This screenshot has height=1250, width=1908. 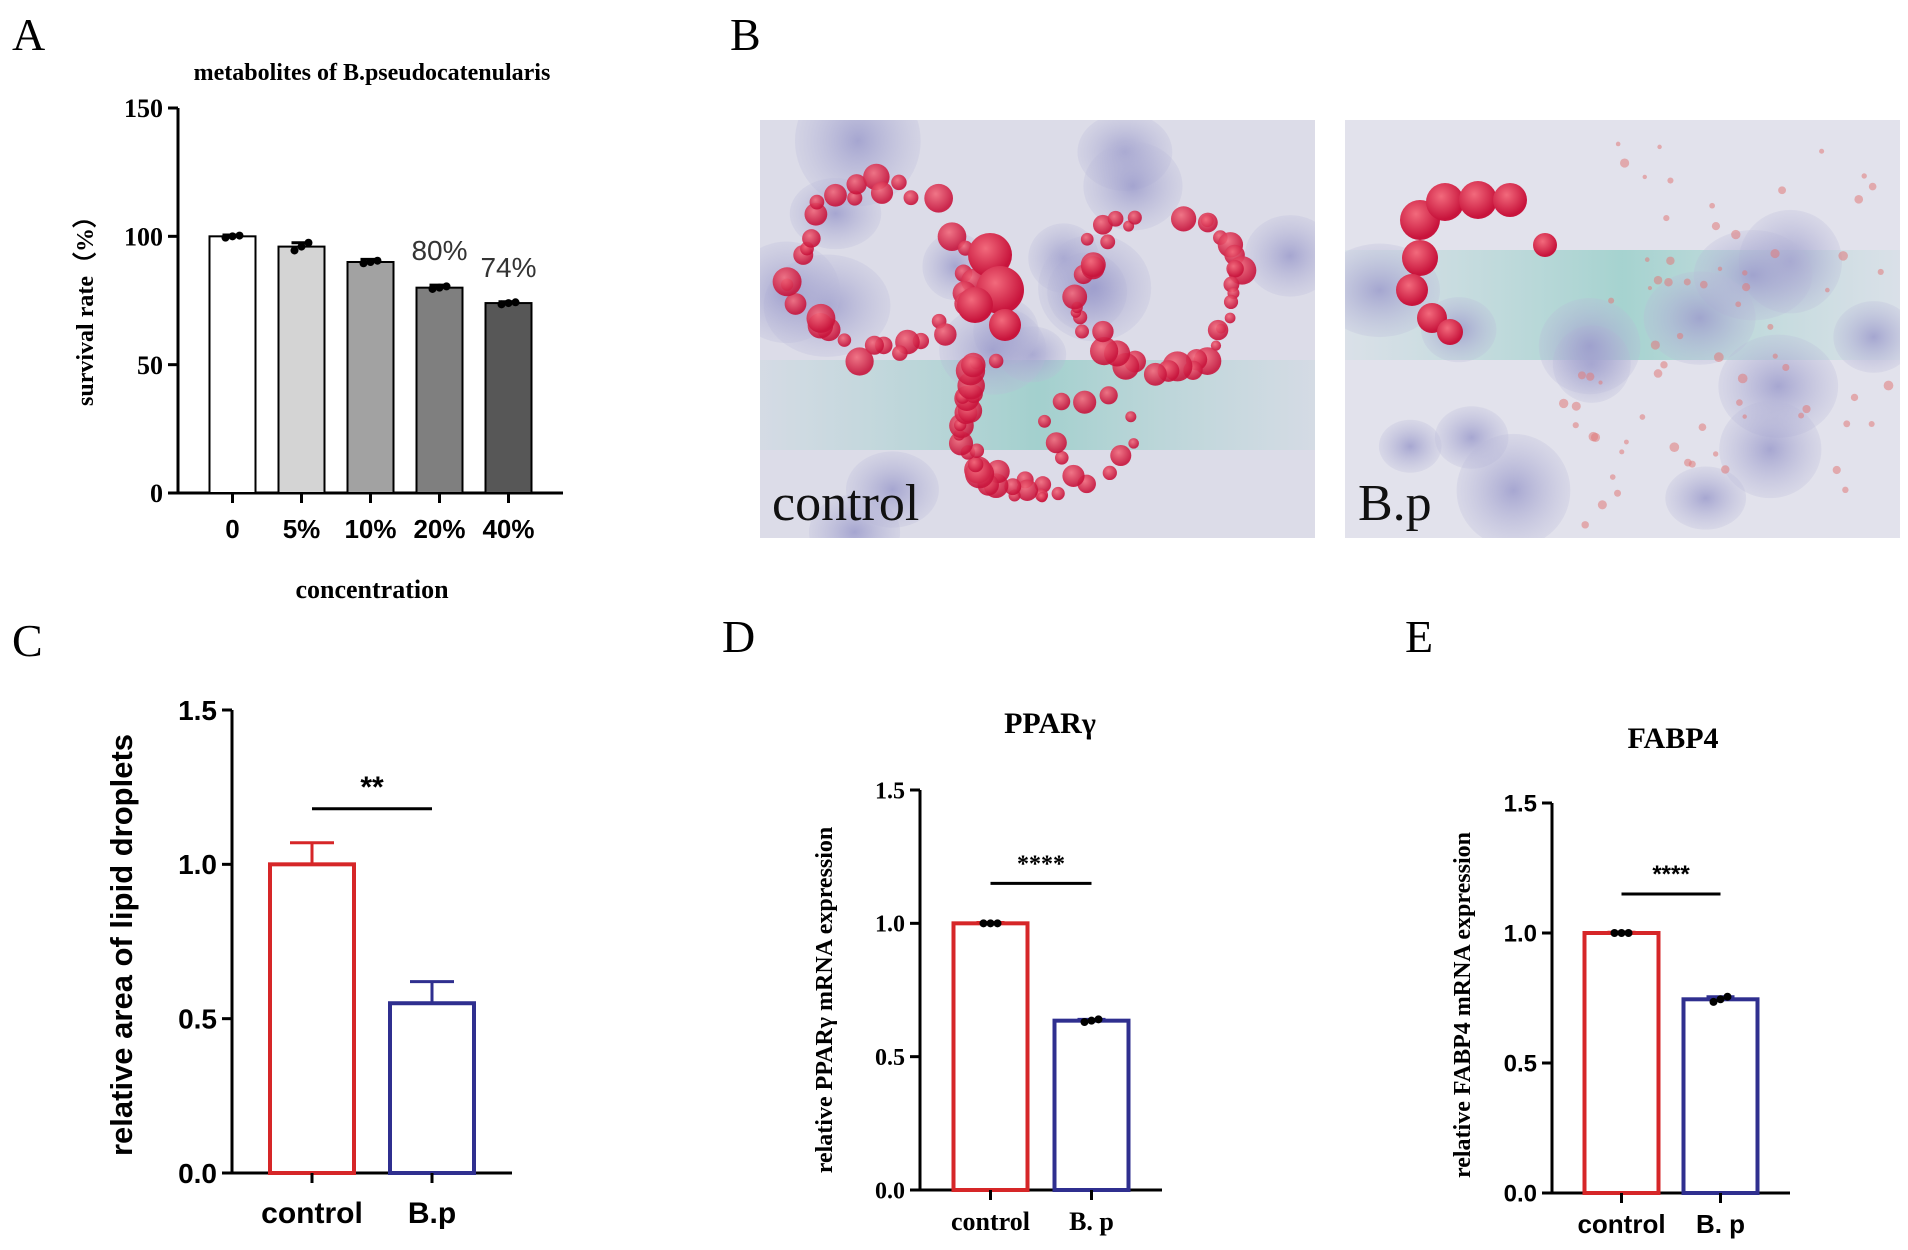 I want to click on panel-label-c: C, so click(x=27, y=640).